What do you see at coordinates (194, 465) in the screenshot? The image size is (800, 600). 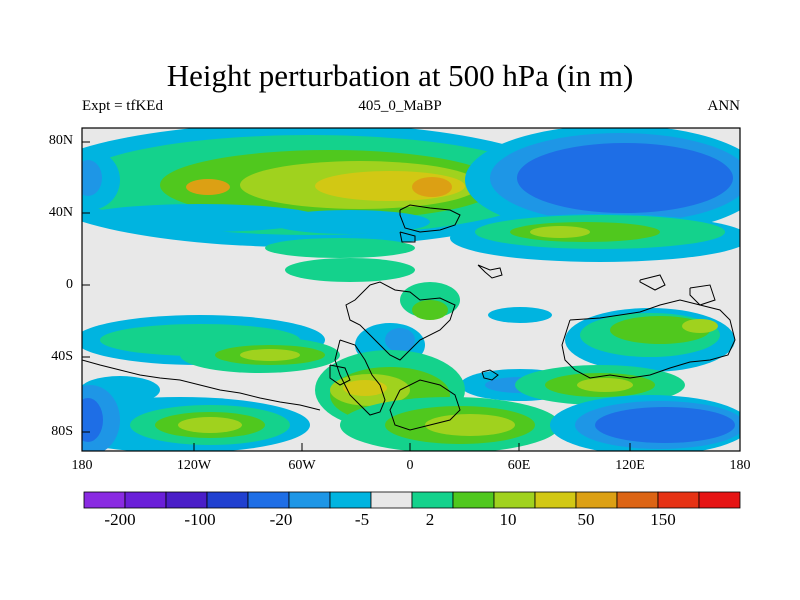 I see `x-tick-label: 120W` at bounding box center [194, 465].